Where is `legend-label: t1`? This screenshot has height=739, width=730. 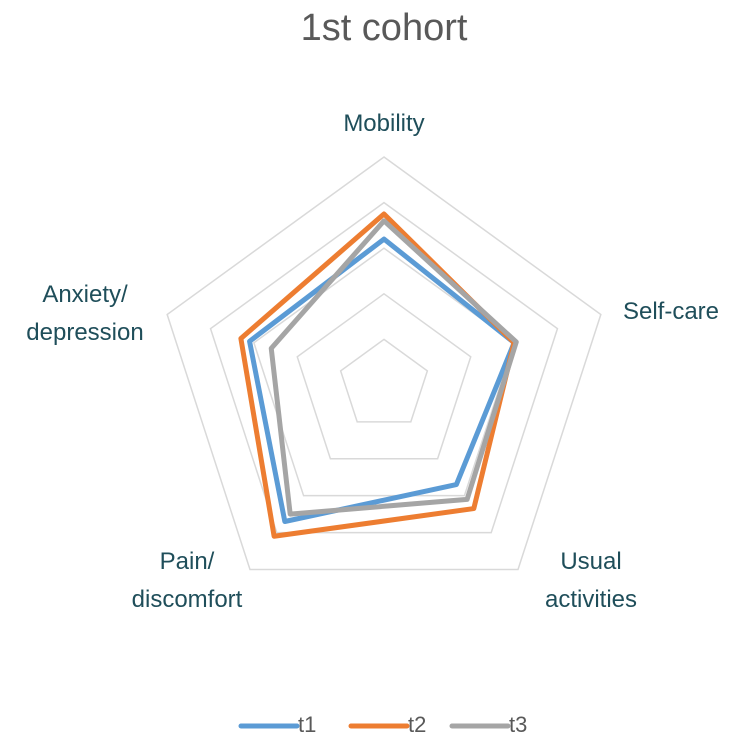
legend-label: t1 is located at coordinates (307, 724).